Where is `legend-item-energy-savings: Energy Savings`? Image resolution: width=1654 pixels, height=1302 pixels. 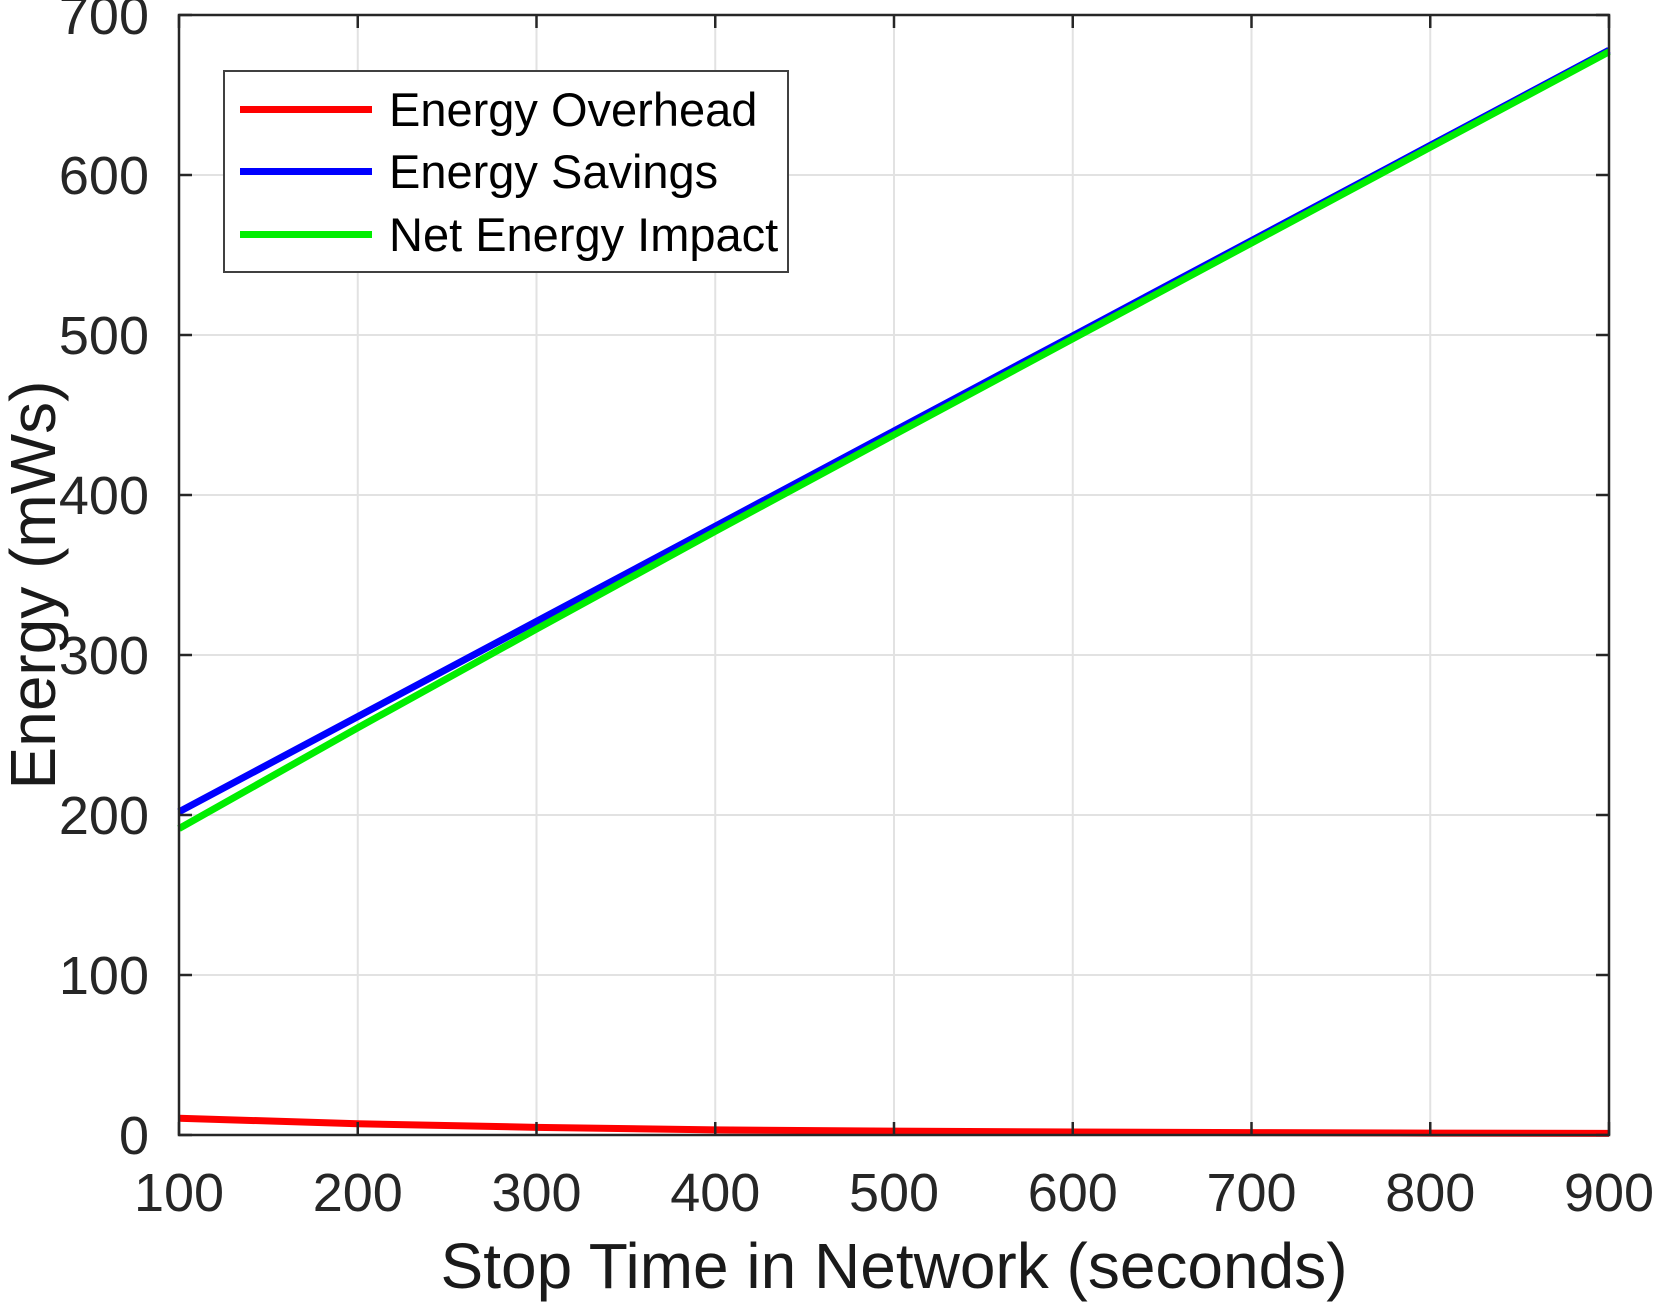 legend-item-energy-savings: Energy Savings is located at coordinates (506, 171).